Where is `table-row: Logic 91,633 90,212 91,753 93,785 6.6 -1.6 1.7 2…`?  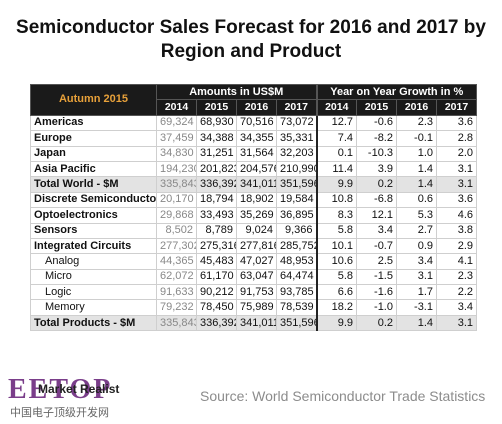
table-row: Logic 91,633 90,212 91,753 93,785 6.6 -1.6 1.7 2… is located at coordinates (254, 292).